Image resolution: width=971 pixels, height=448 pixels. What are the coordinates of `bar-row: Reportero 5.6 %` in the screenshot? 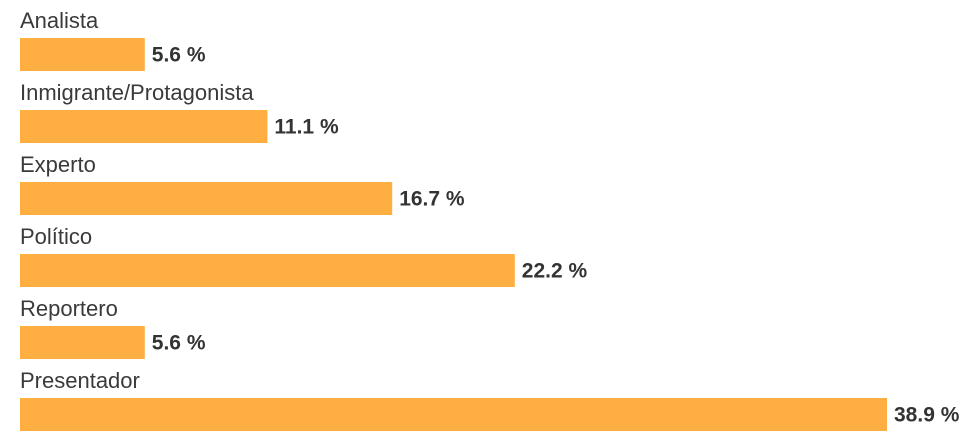 It's located at (113, 327).